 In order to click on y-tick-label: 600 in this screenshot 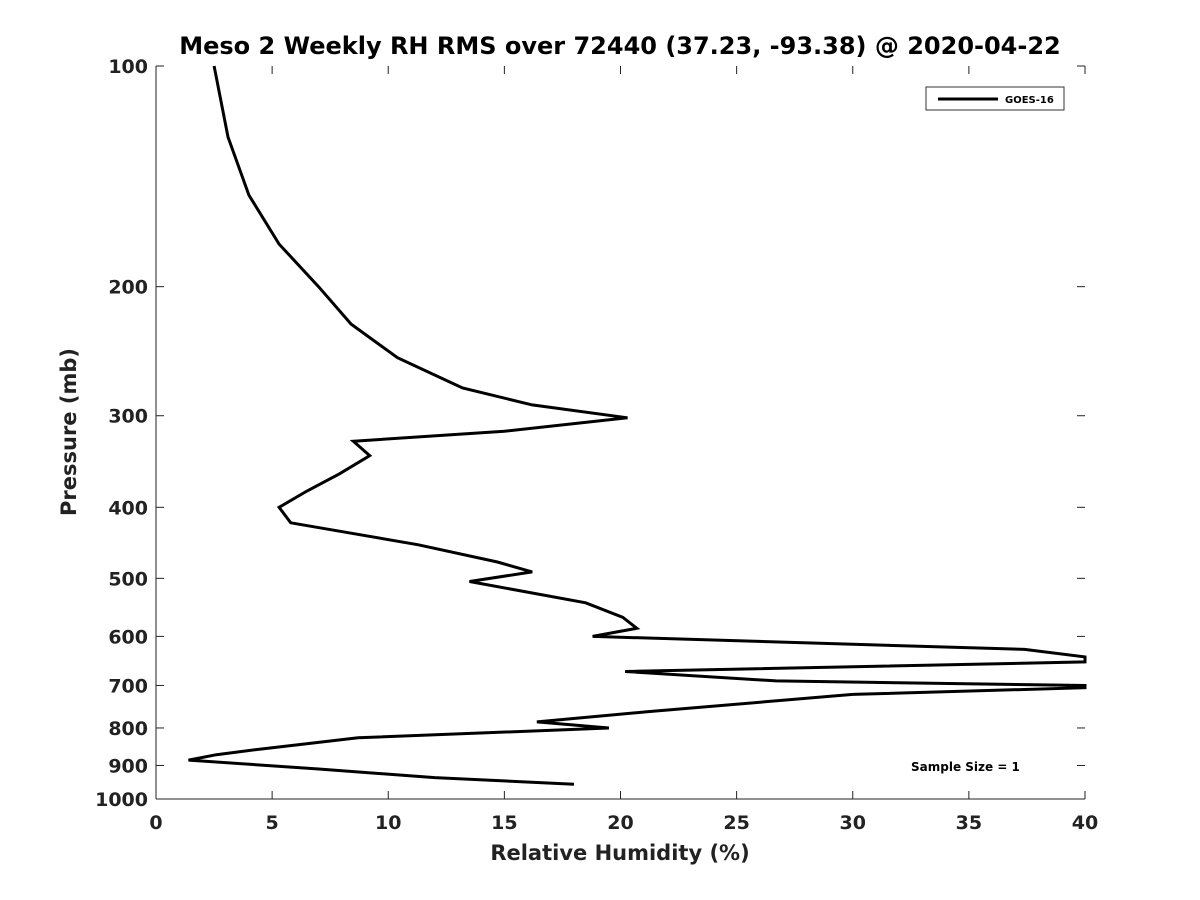, I will do `click(128, 637)`.